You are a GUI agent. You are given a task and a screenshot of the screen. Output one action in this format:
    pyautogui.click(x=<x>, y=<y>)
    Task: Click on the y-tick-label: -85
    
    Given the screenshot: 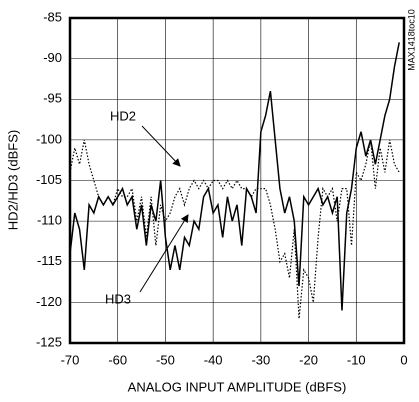 What is the action you would take?
    pyautogui.click(x=52, y=16)
    